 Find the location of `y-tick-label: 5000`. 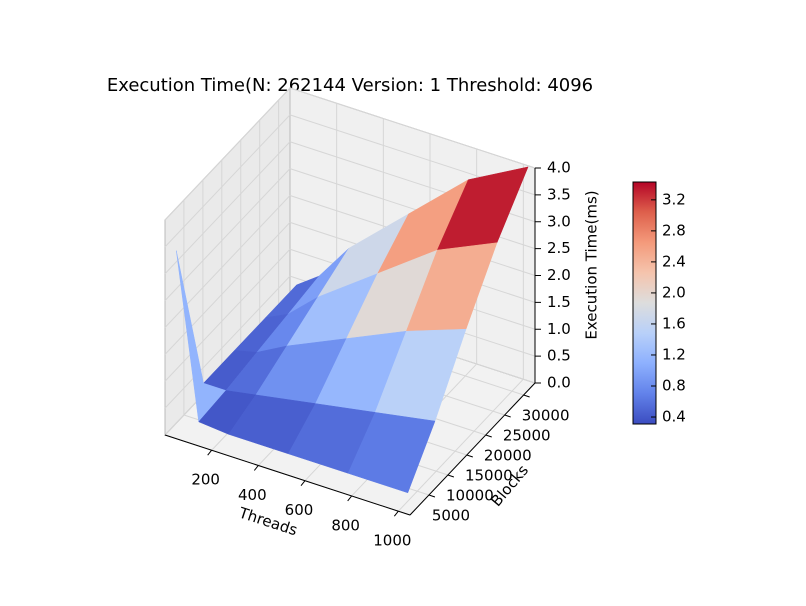

y-tick-label: 5000 is located at coordinates (451, 516).